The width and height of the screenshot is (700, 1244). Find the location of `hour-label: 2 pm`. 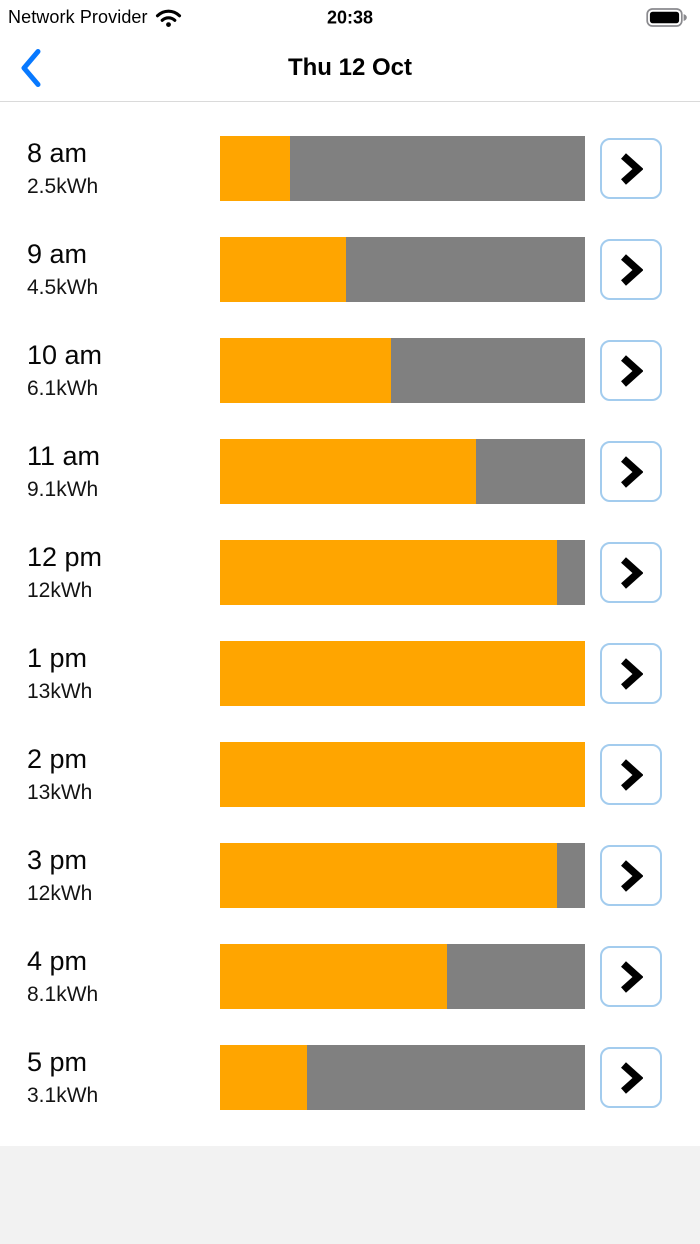

hour-label: 2 pm is located at coordinates (57, 759).